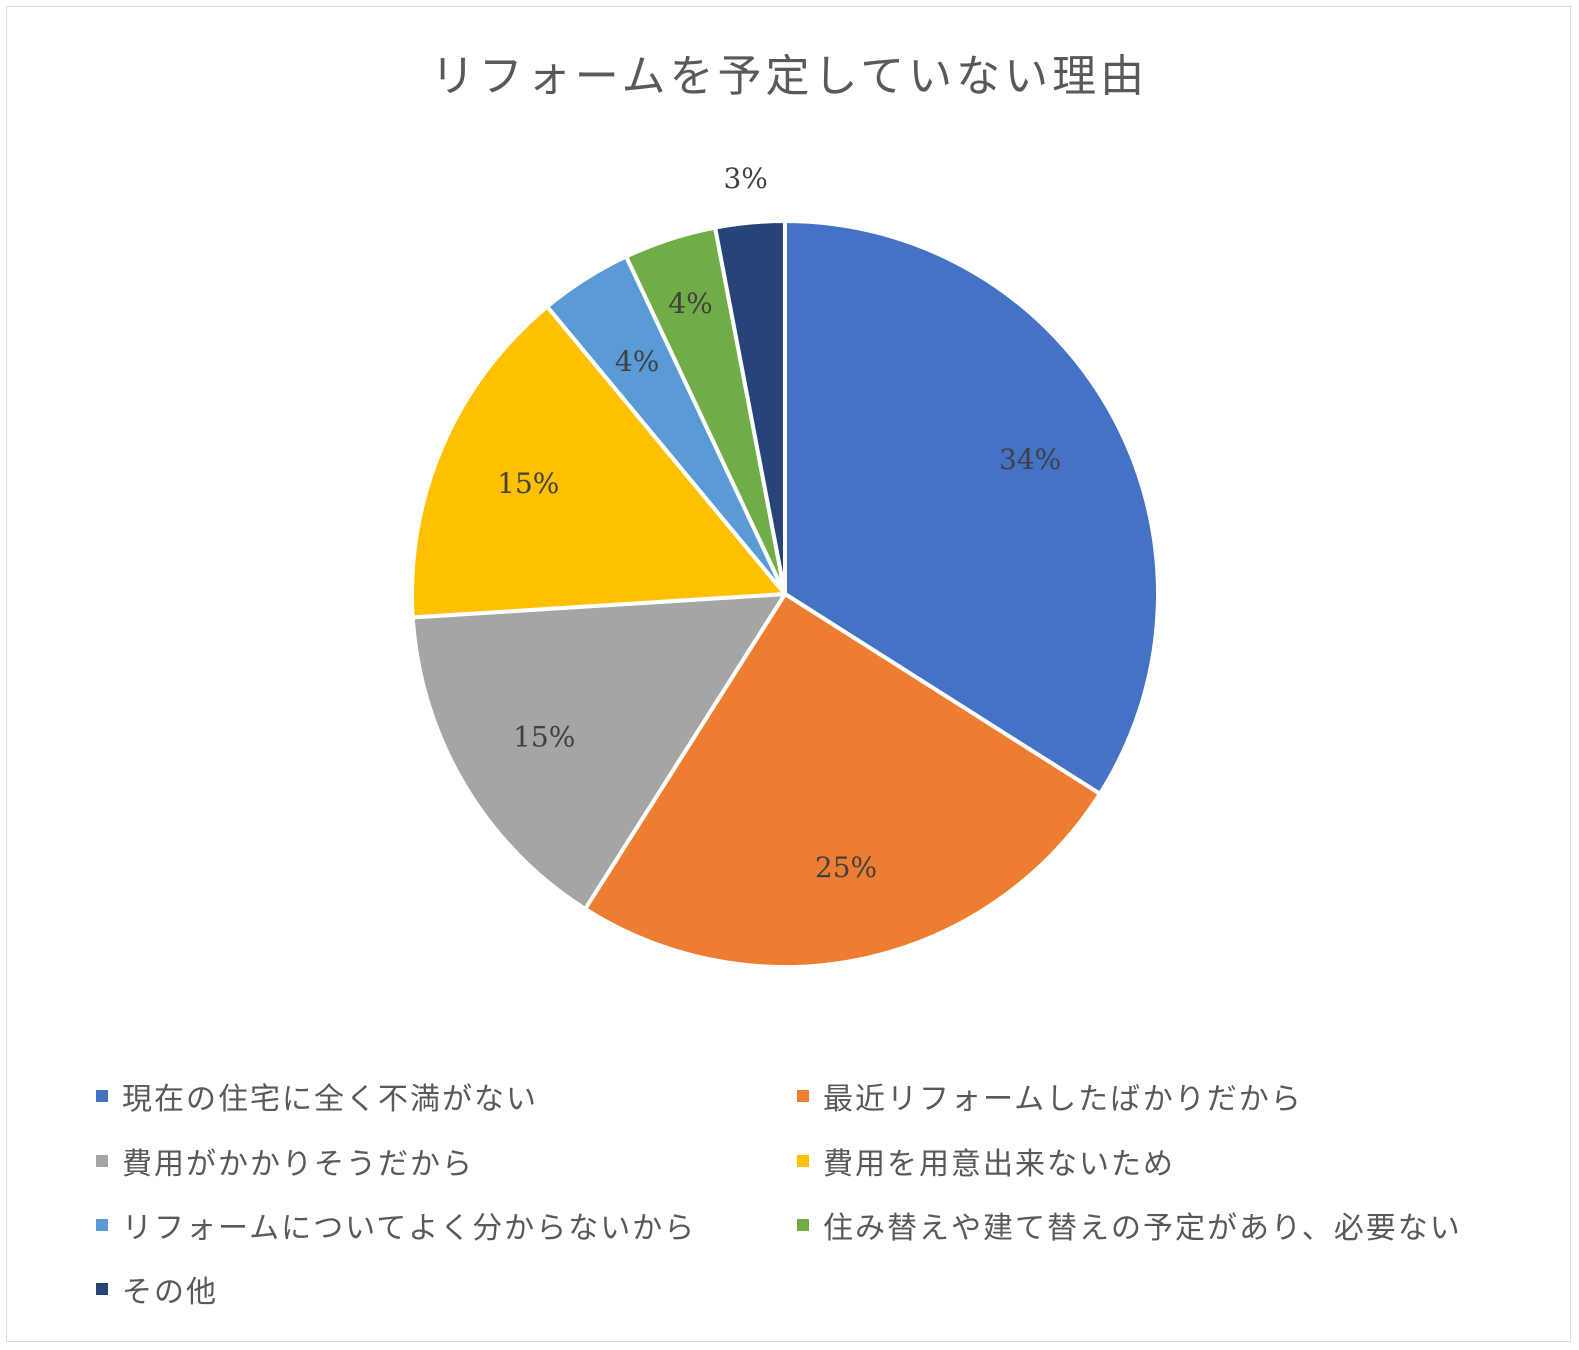  What do you see at coordinates (745, 178) in the screenshot?
I see `data-label: 3%` at bounding box center [745, 178].